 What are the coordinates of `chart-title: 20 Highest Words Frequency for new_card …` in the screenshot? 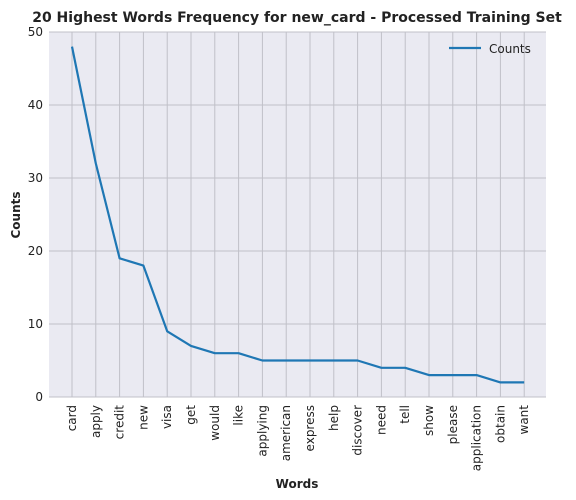 It's located at (297, 18).